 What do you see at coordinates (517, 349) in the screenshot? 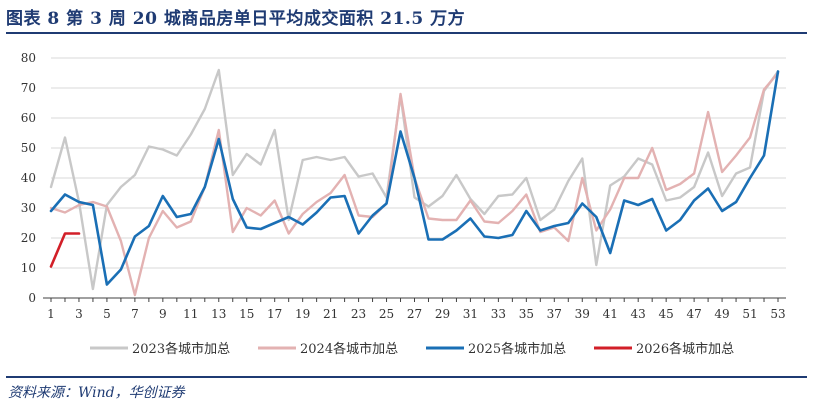
I see `legend-label-3: 2025各城市加总` at bounding box center [517, 349].